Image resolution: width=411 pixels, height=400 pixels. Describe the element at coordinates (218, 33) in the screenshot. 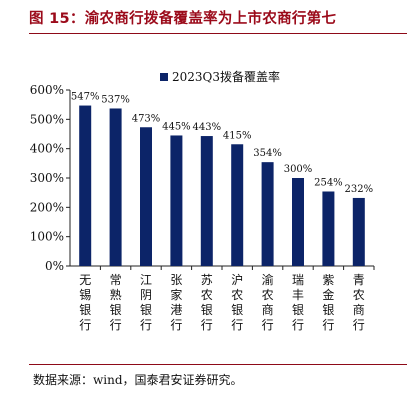

I see `title-divider` at that location.